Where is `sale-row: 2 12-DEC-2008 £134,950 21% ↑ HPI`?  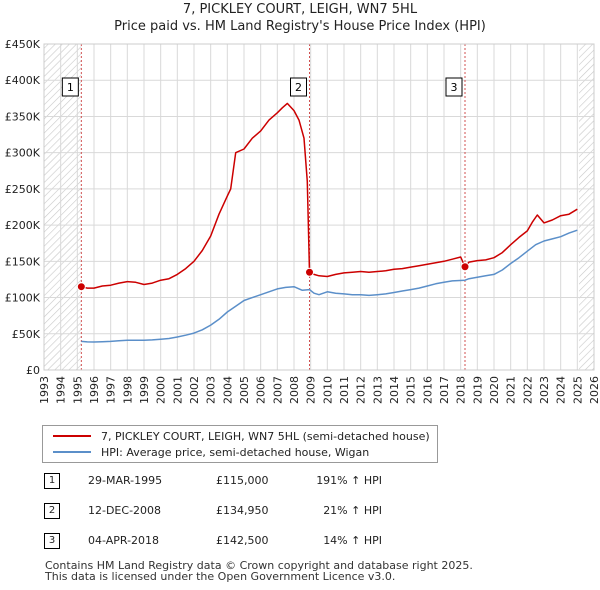
sale-row: 2 12-DEC-2008 £134,950 21% ↑ HPI is located at coordinates (240, 517).